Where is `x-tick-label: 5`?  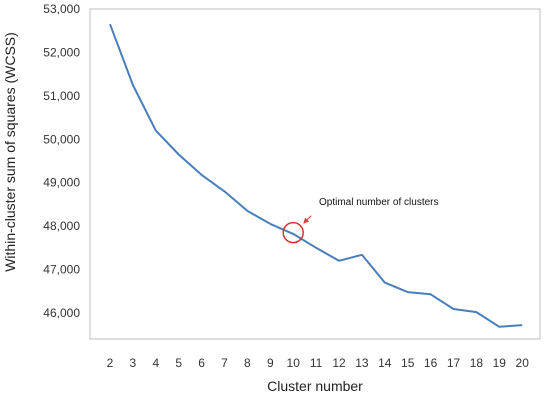
x-tick-label: 5 is located at coordinates (178, 363).